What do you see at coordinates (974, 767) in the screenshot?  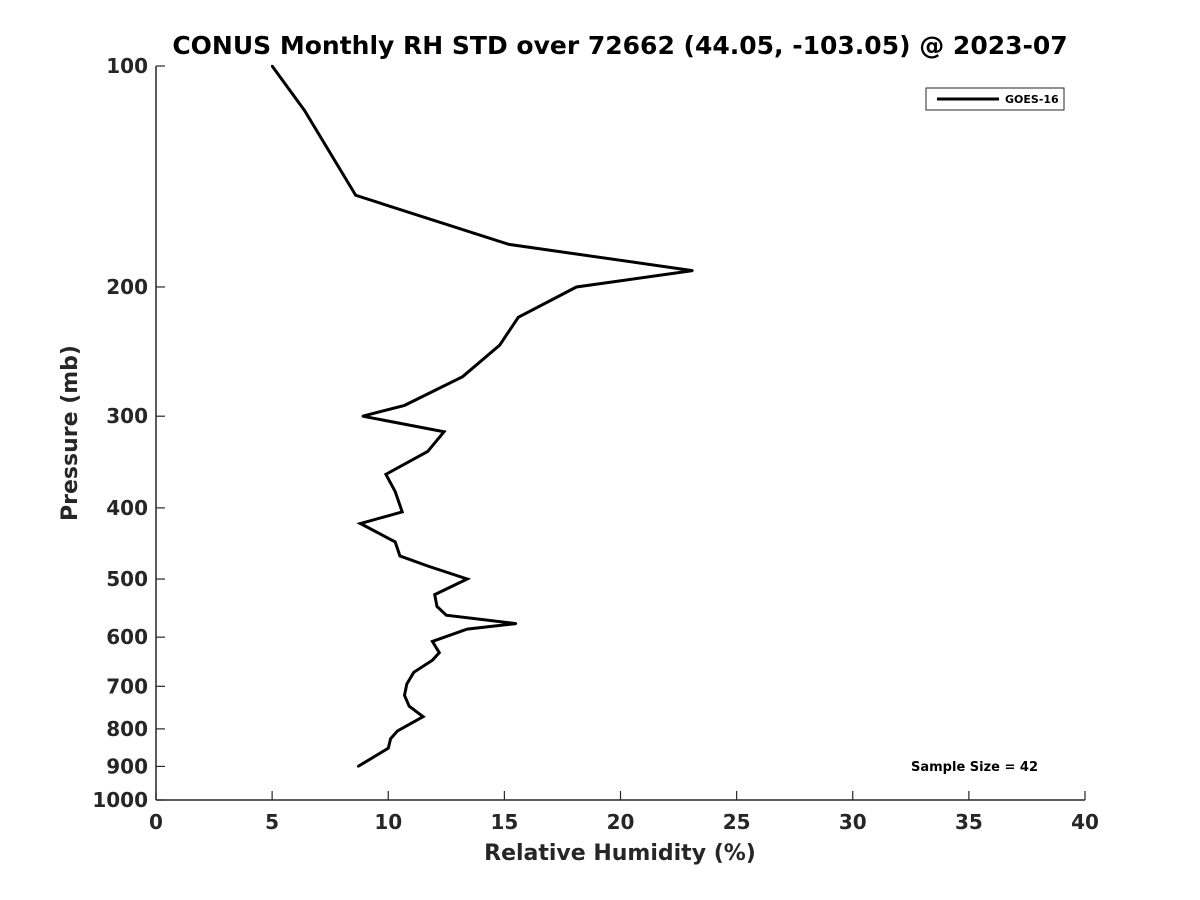 I see `sample-size-annotation: Sample Size = 42` at bounding box center [974, 767].